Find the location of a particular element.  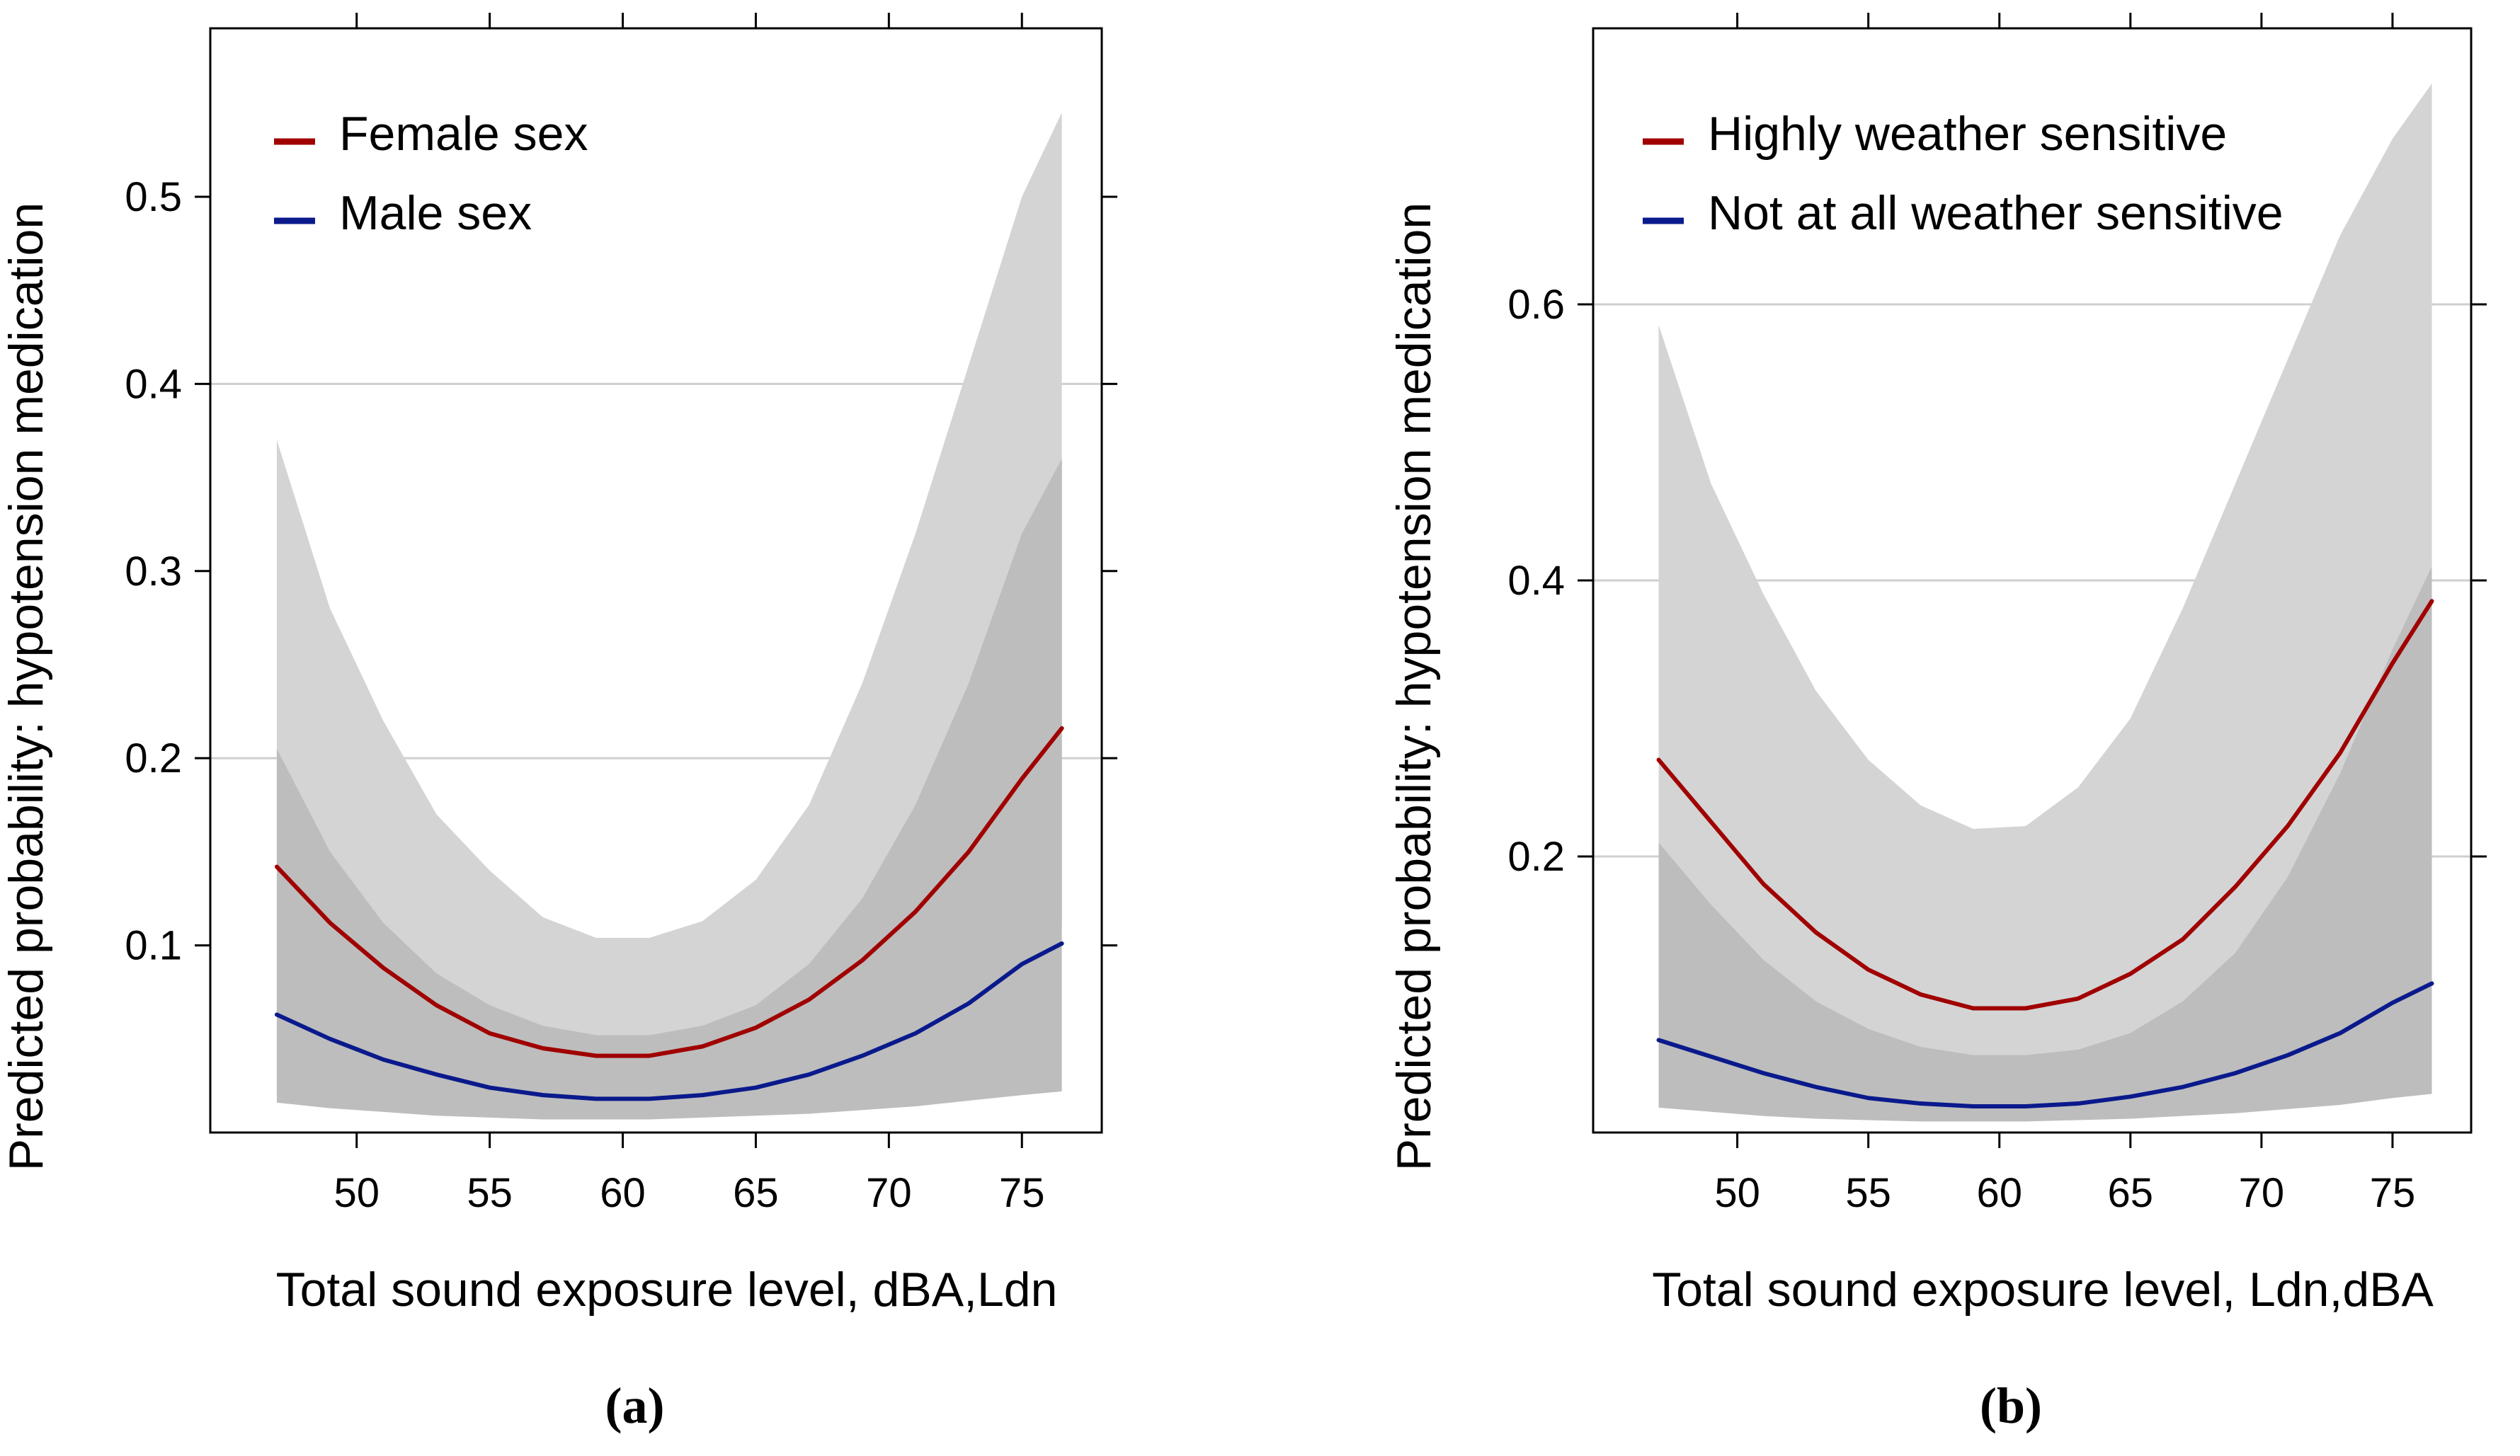

panel-label: (b) is located at coordinates (2011, 1405).